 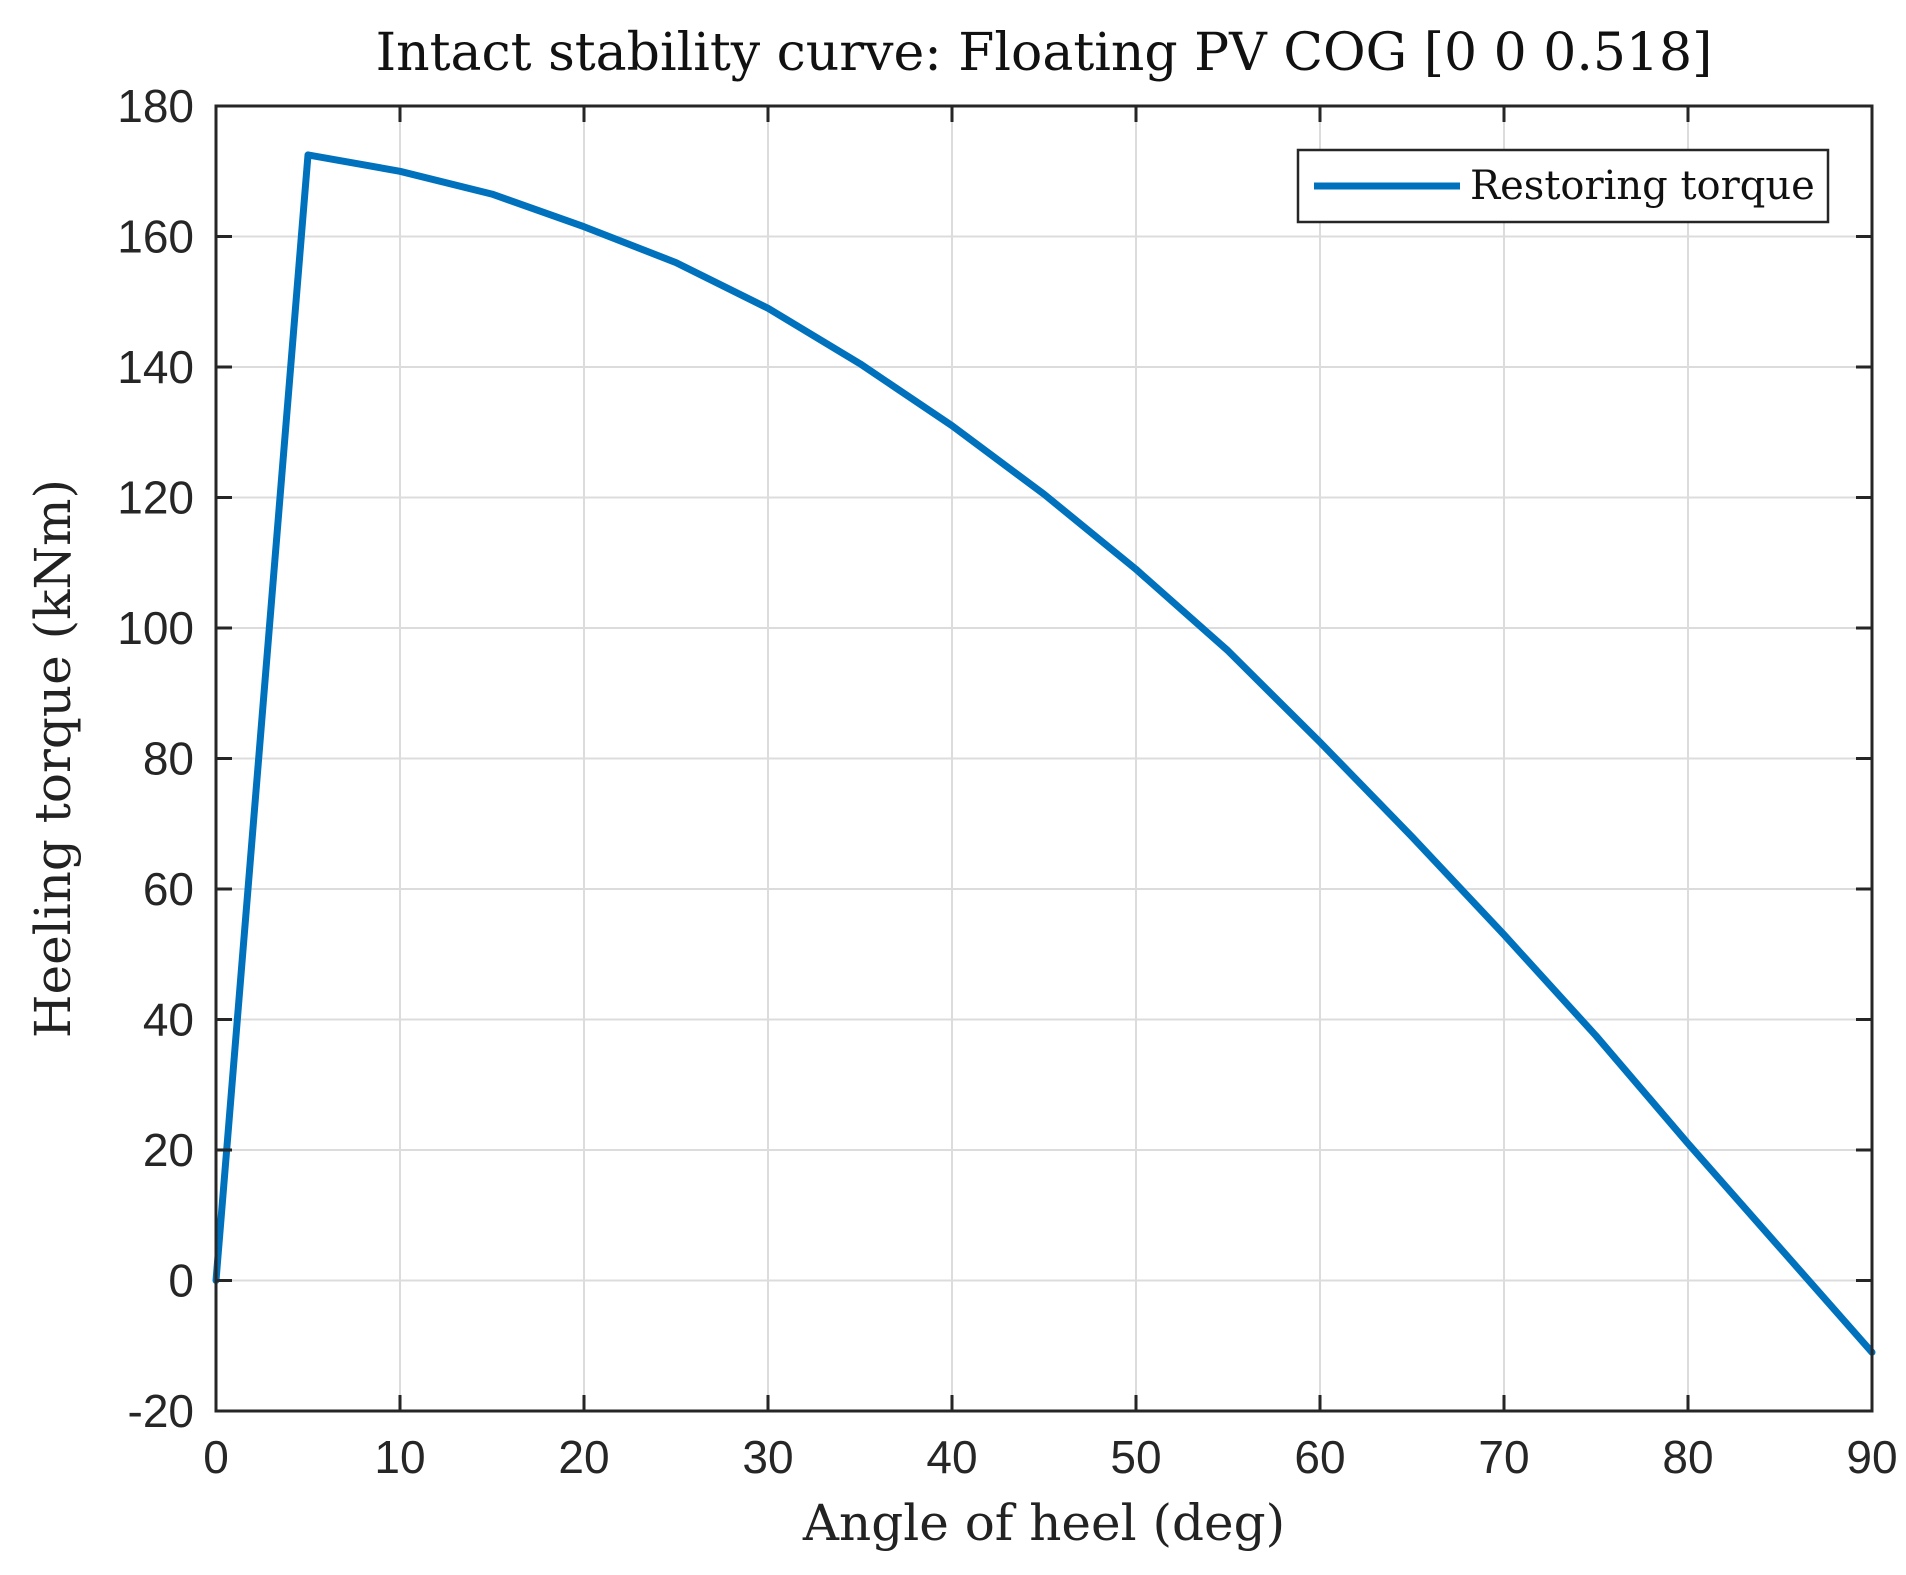 What do you see at coordinates (951, 1457) in the screenshot?
I see `x-tick-label: 40` at bounding box center [951, 1457].